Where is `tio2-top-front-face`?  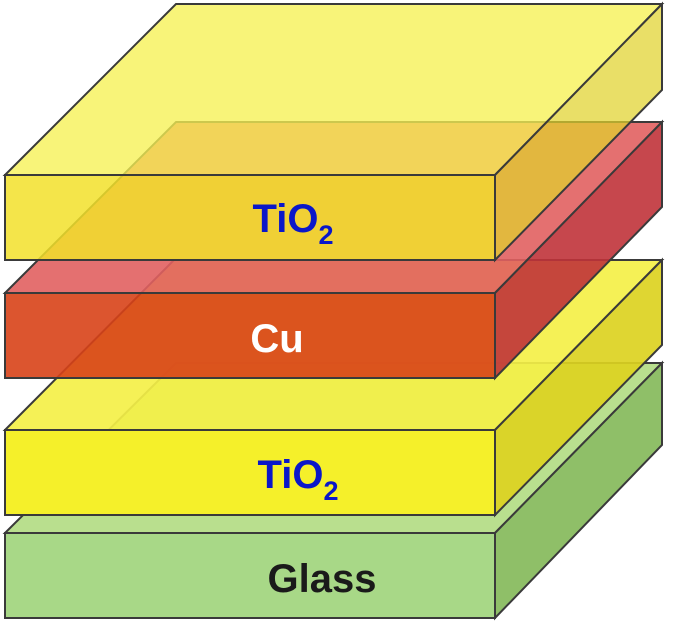 tio2-top-front-face is located at coordinates (250, 217).